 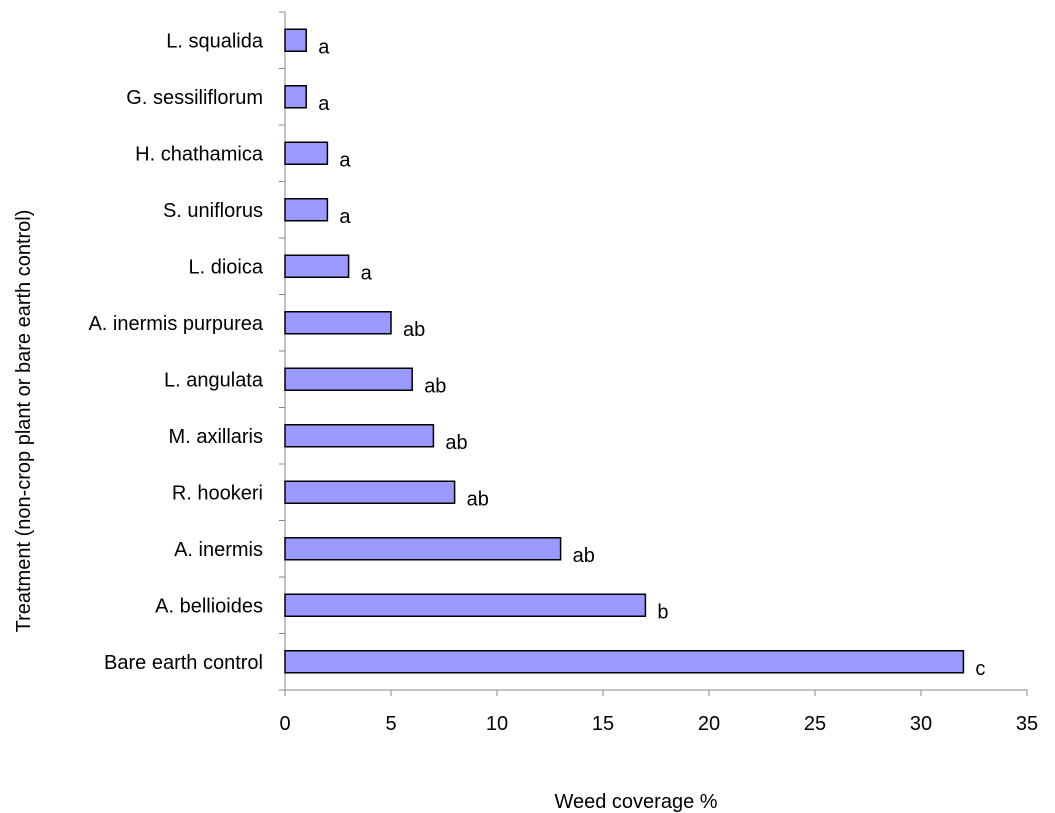 I want to click on significance-label: c, so click(x=980, y=669).